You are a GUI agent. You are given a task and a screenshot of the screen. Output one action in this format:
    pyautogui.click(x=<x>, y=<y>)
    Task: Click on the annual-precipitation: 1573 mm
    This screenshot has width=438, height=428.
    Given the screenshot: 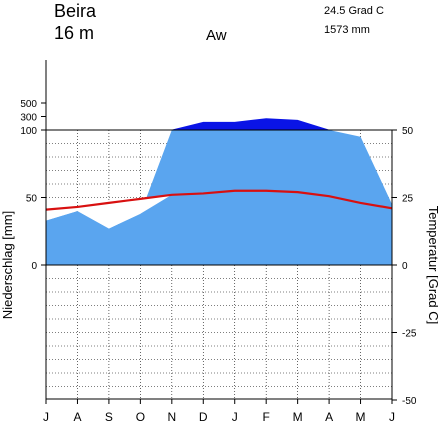 What is the action you would take?
    pyautogui.click(x=347, y=30)
    